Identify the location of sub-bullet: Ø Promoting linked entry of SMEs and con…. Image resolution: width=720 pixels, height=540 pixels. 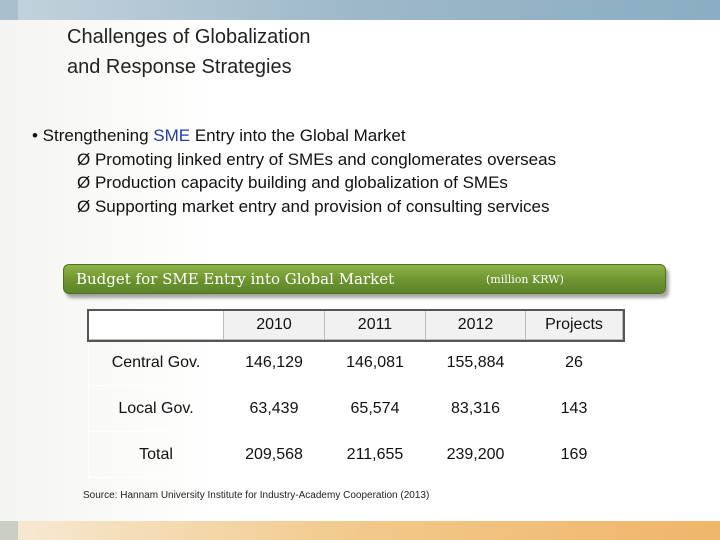
(317, 159).